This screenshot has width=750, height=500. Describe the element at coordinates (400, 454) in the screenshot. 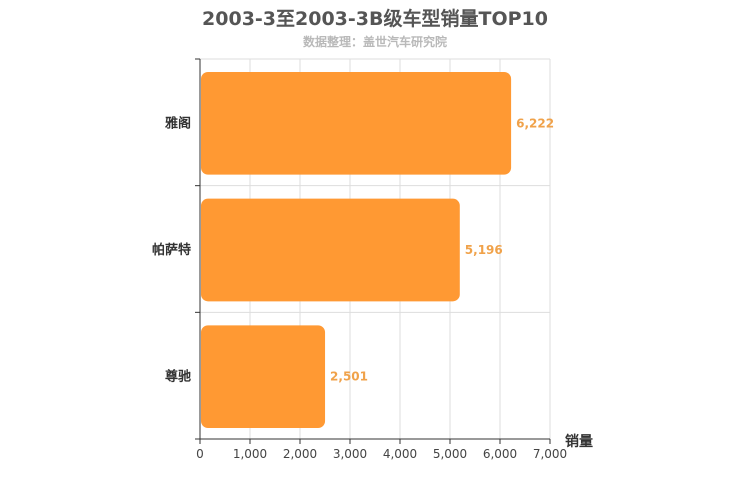

I see `x-tick-label: 4,000` at that location.